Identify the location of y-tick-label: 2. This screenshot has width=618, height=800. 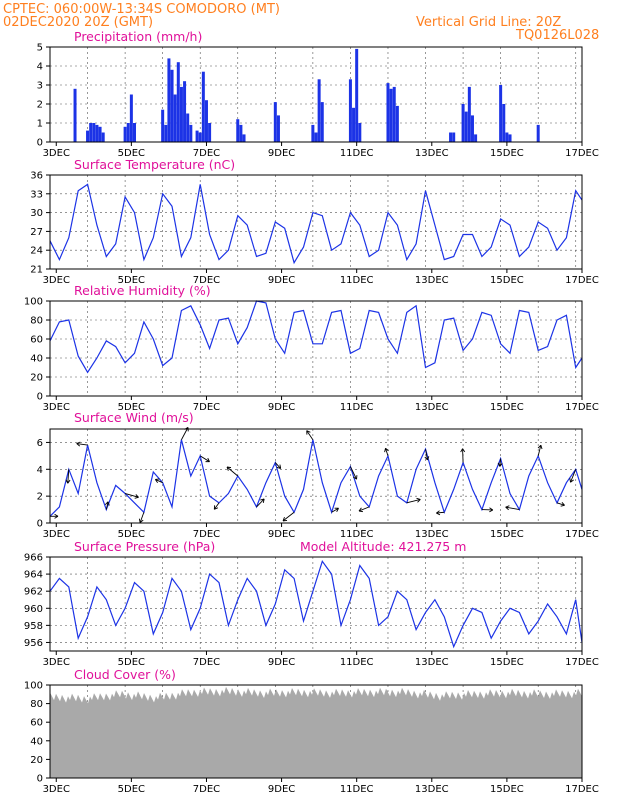
(40, 497).